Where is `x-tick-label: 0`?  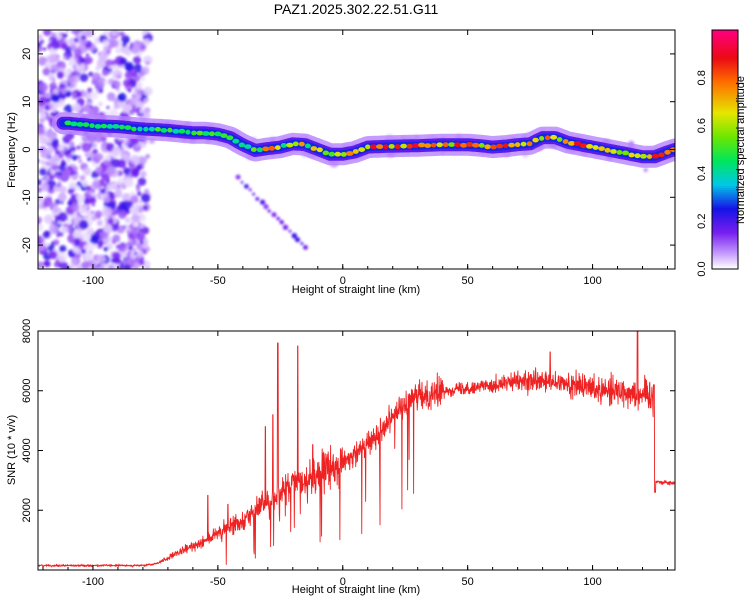
x-tick-label: 0 is located at coordinates (343, 582).